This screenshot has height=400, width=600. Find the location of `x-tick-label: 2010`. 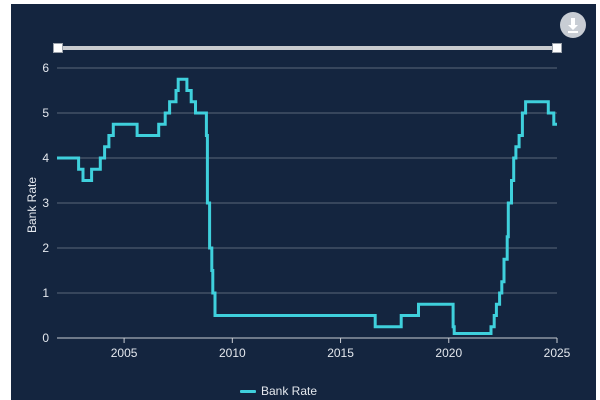

x-tick-label: 2010 is located at coordinates (232, 353).